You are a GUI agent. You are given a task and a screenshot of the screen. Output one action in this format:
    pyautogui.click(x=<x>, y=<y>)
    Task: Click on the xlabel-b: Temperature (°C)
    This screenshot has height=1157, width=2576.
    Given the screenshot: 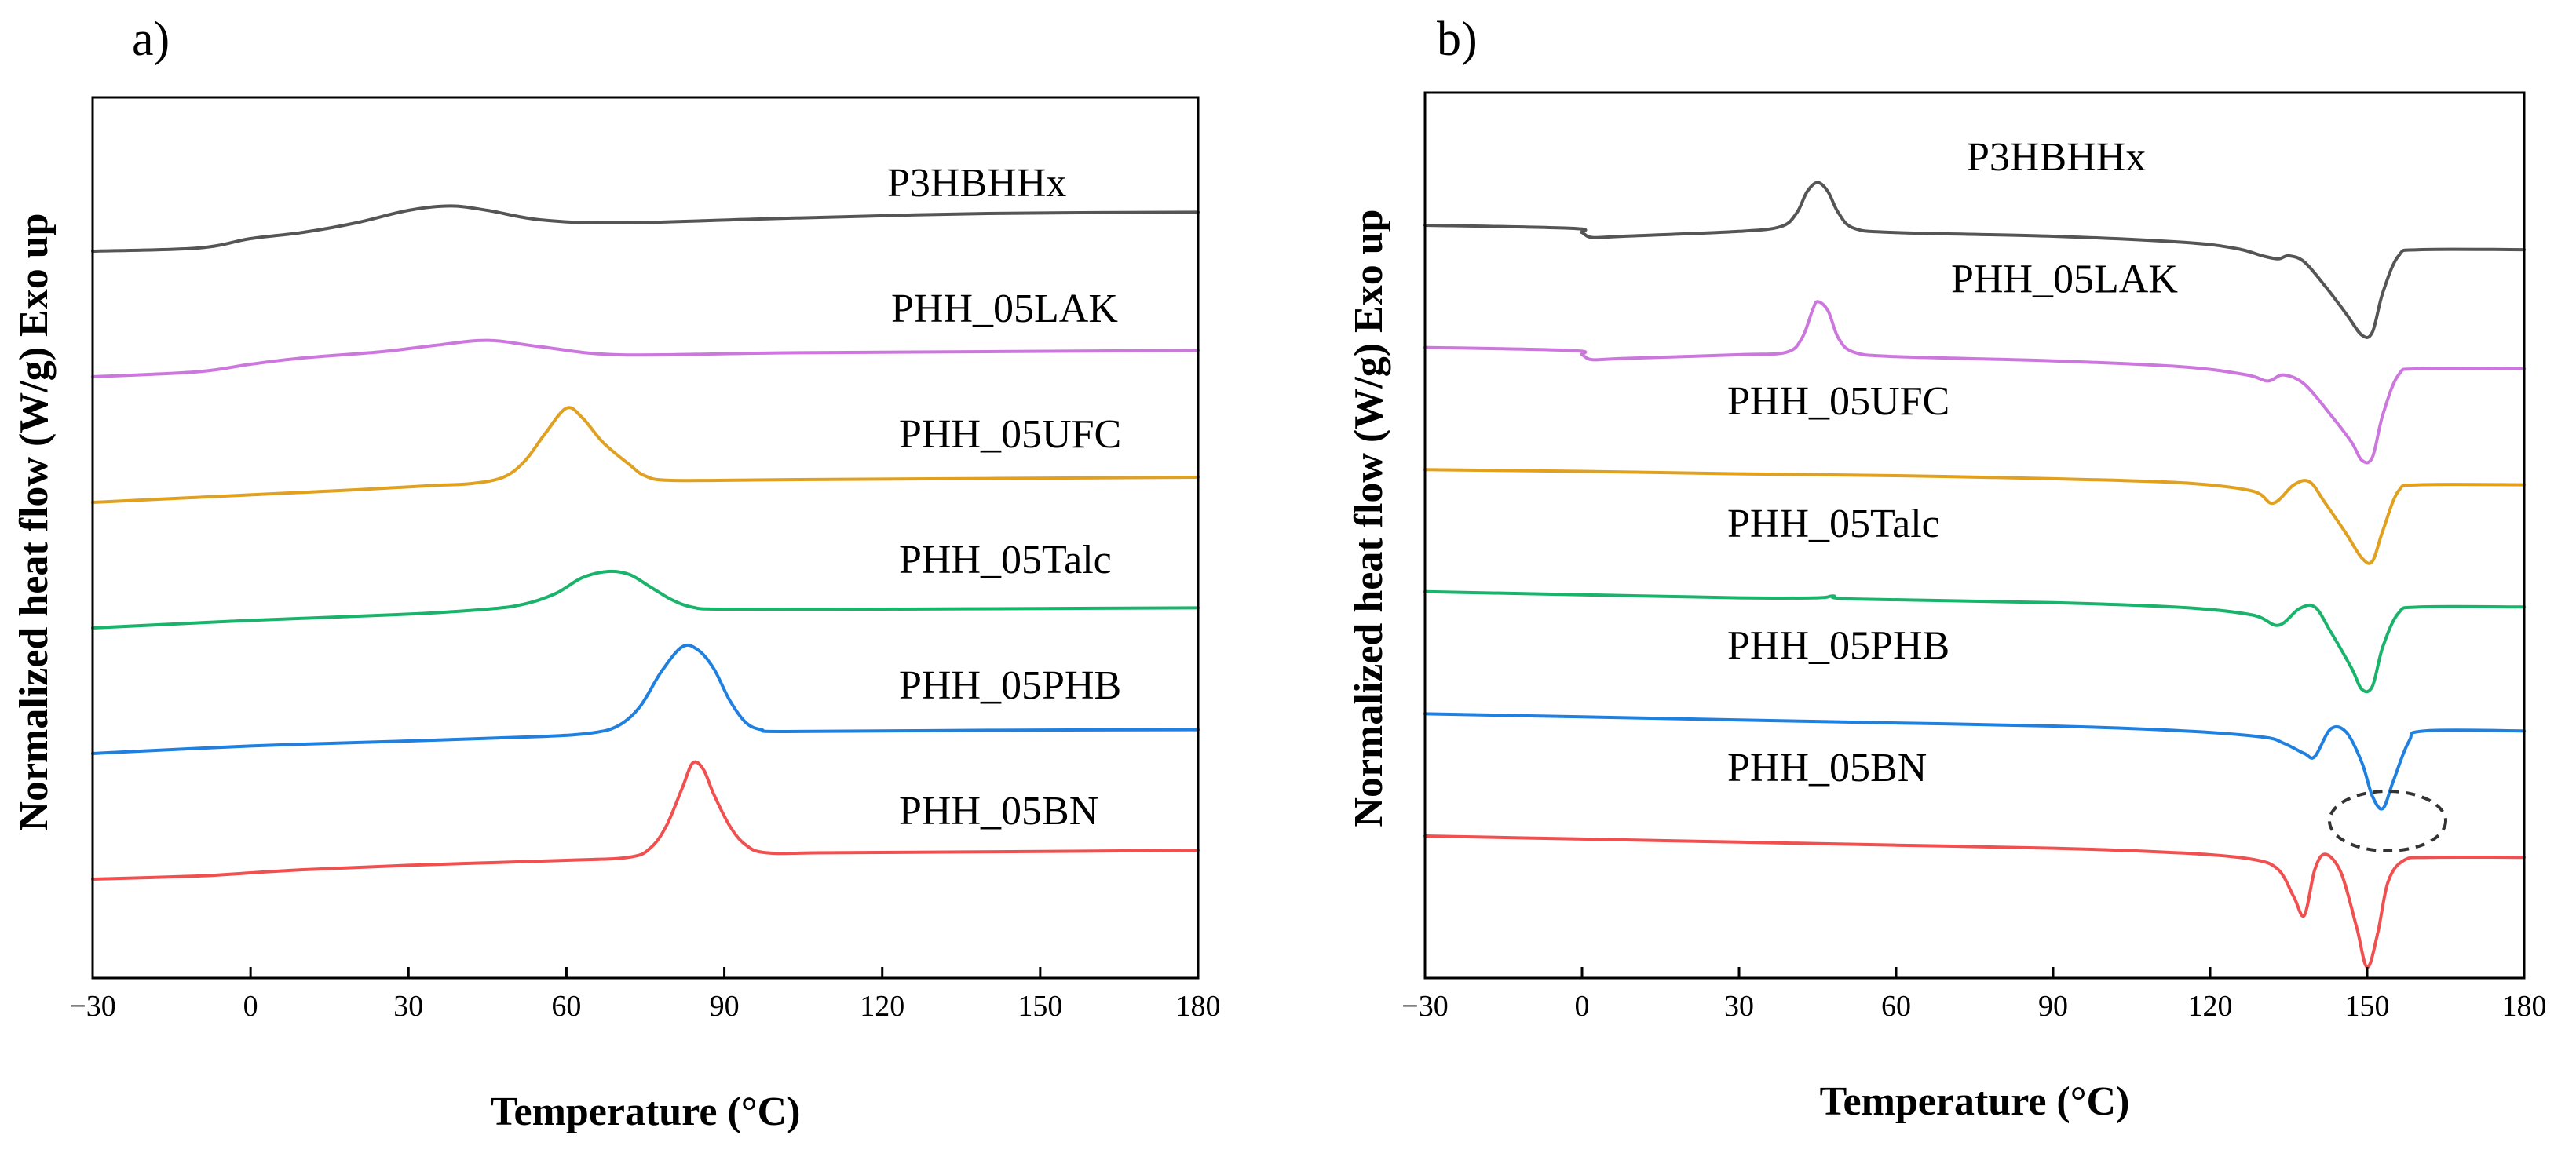 What is the action you would take?
    pyautogui.click(x=1975, y=1101)
    